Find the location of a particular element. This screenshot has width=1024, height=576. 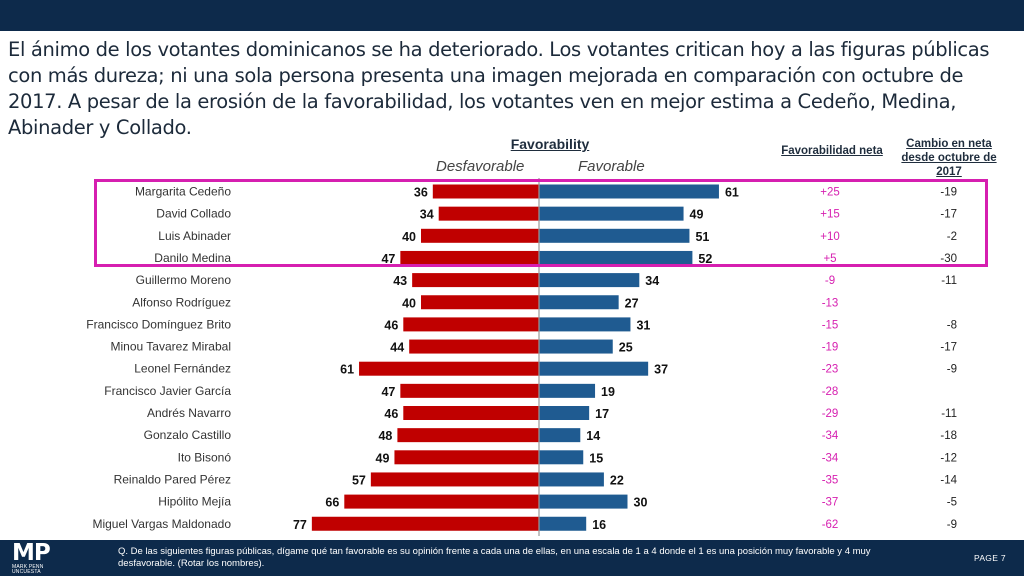

row-label: Alfonso Rodríguez is located at coordinates (181, 302).